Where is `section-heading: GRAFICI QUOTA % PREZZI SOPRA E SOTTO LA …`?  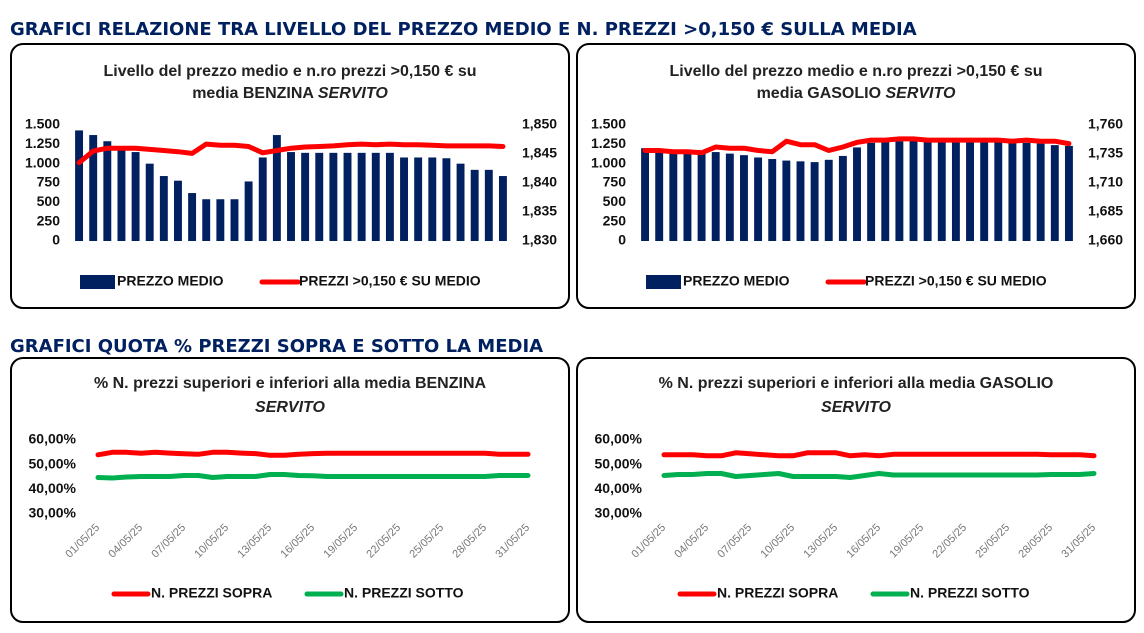 section-heading: GRAFICI QUOTA % PREZZI SOPRA E SOTTO LA … is located at coordinates (276, 346).